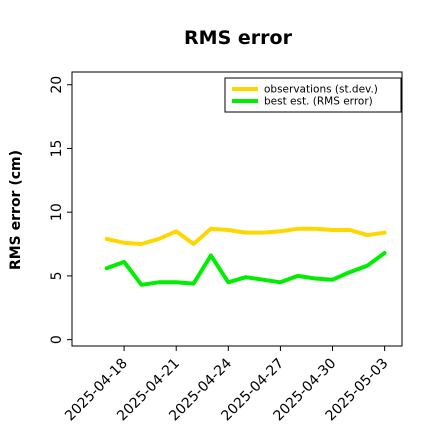 The image size is (440, 440). What do you see at coordinates (57, 212) in the screenshot?
I see `y-tick-label: 10` at bounding box center [57, 212].